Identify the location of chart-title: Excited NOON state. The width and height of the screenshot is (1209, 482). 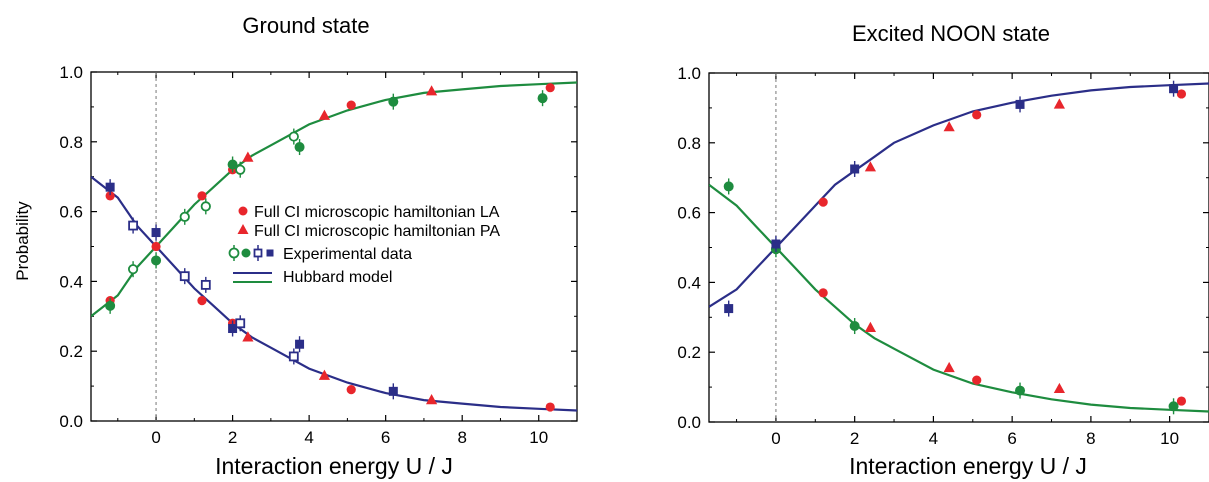
(951, 33).